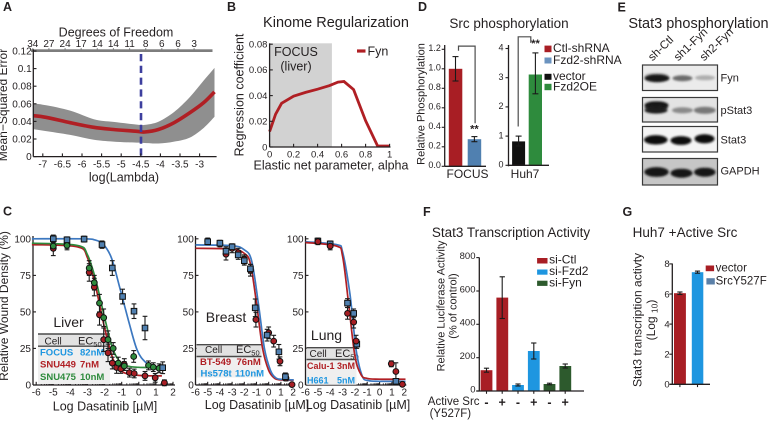 The width and height of the screenshot is (768, 421). I want to click on svg-text: pStat3, so click(737, 111).